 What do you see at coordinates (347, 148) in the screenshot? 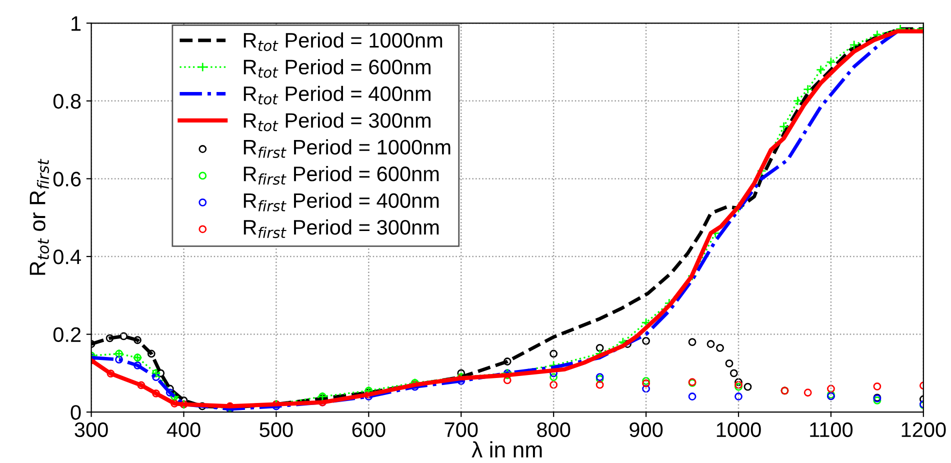
I see `legend-label: R$_{first}$ Period = 1000nm` at bounding box center [347, 148].